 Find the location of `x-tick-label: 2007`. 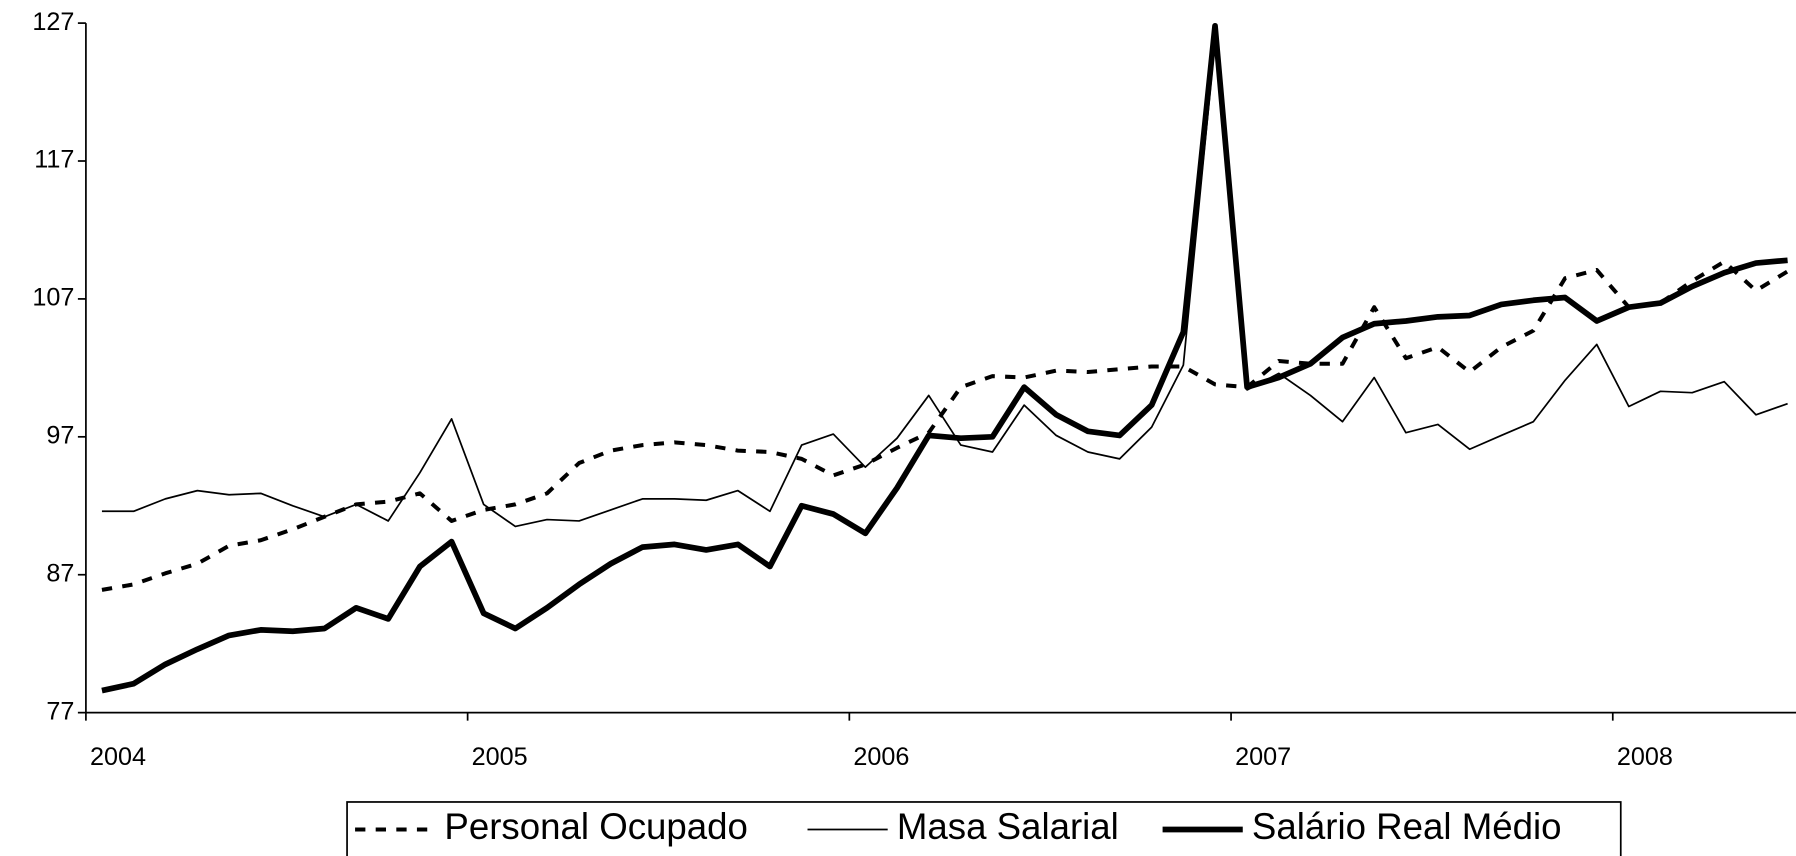

x-tick-label: 2007 is located at coordinates (1263, 757).